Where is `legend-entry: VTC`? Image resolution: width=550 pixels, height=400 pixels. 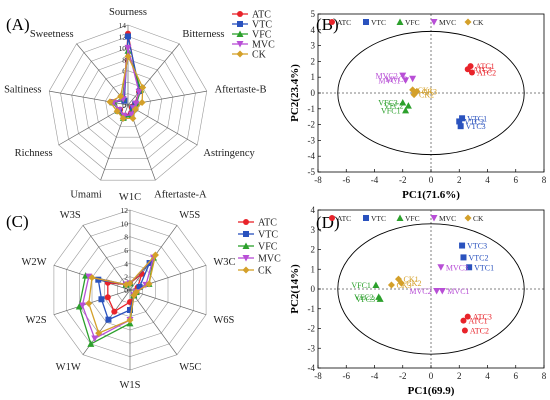 legend-entry: VTC is located at coordinates (268, 235).